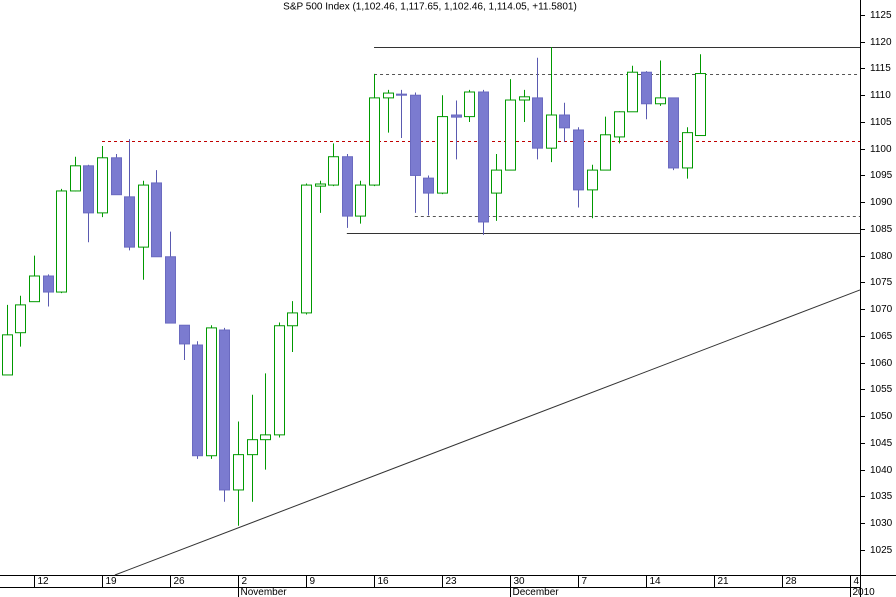  What do you see at coordinates (881, 389) in the screenshot?
I see `y-tick-label: 1055` at bounding box center [881, 389].